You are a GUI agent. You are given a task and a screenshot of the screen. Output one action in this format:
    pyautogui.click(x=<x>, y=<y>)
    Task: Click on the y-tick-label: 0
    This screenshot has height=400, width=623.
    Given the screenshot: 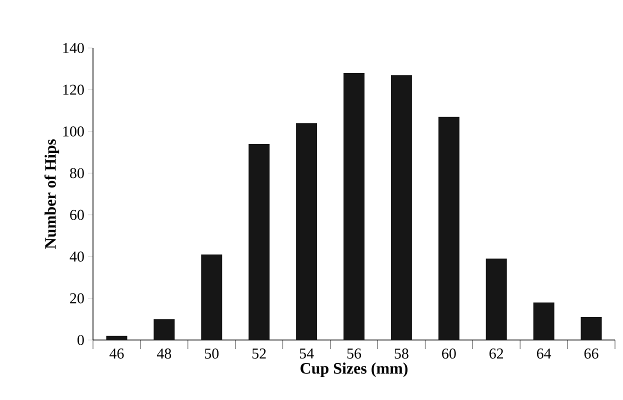 What is the action you would take?
    pyautogui.click(x=81, y=340)
    